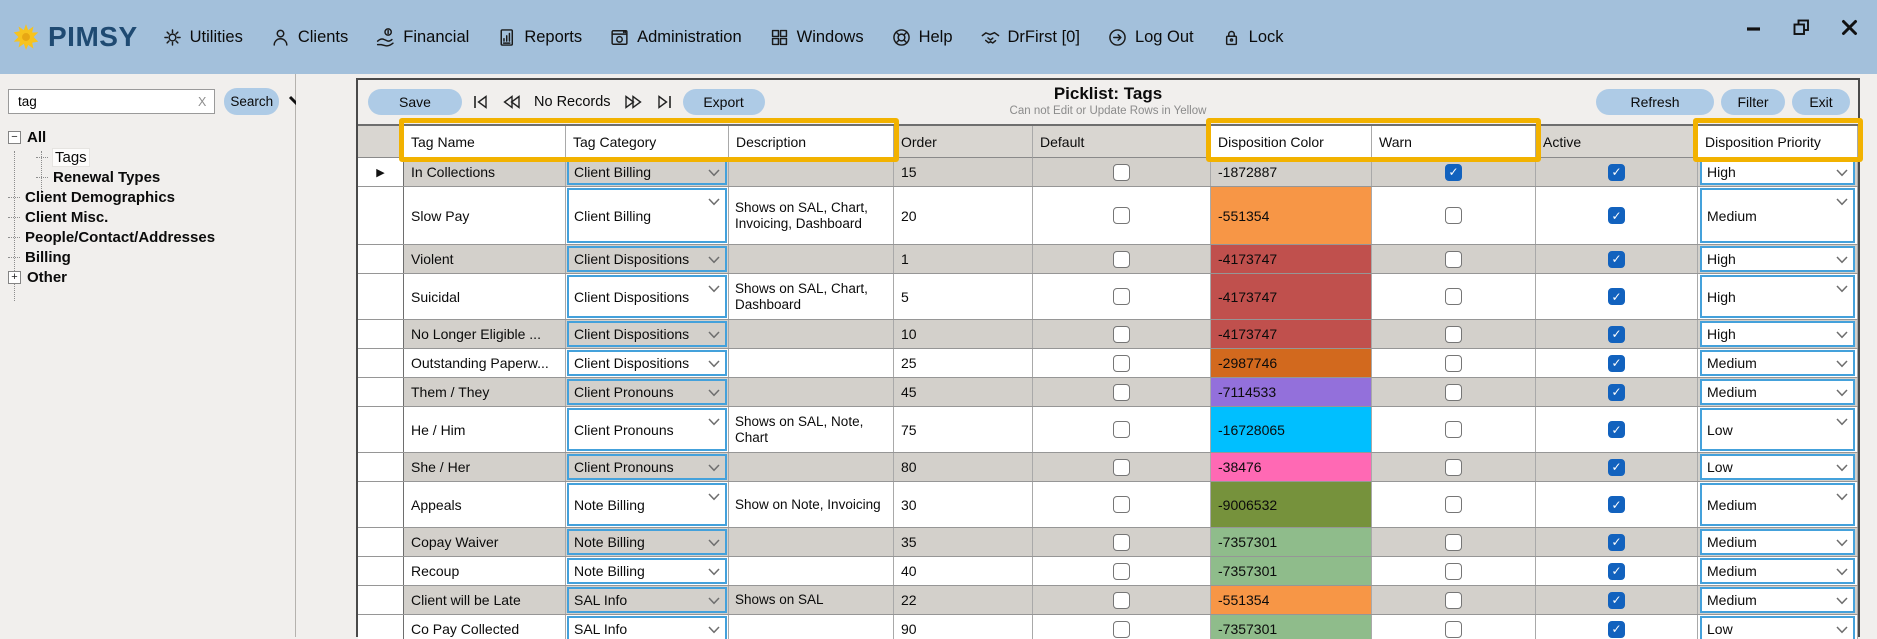 The width and height of the screenshot is (1877, 639). What do you see at coordinates (511, 102) in the screenshot?
I see `previous-record-icon` at bounding box center [511, 102].